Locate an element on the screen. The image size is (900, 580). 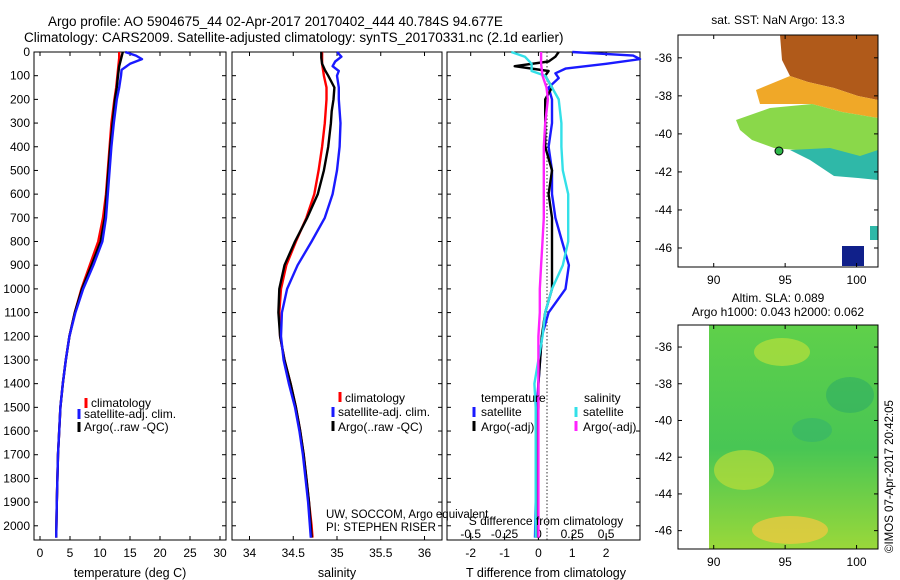
imos-credit: ©IMOS 07-Apr-2017 20:42:05 is located at coordinates (890, 476).